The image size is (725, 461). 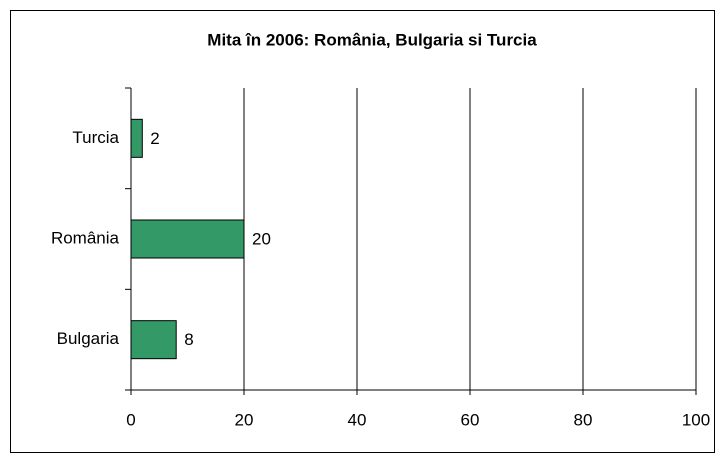 I want to click on x-tick-label: 100, so click(x=696, y=419).